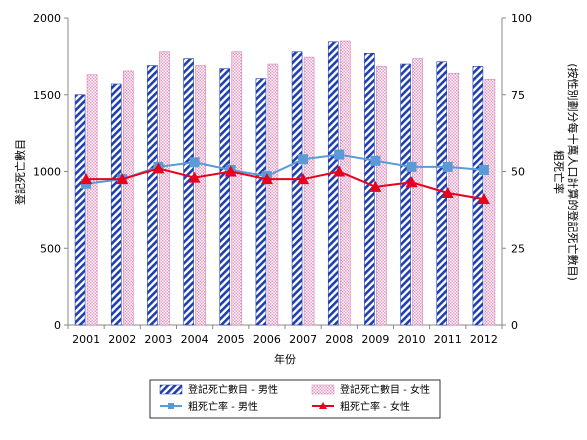 Image resolution: width=587 pixels, height=440 pixels. Describe the element at coordinates (171, 406) in the screenshot. I see `legend-marker-male-line` at that location.